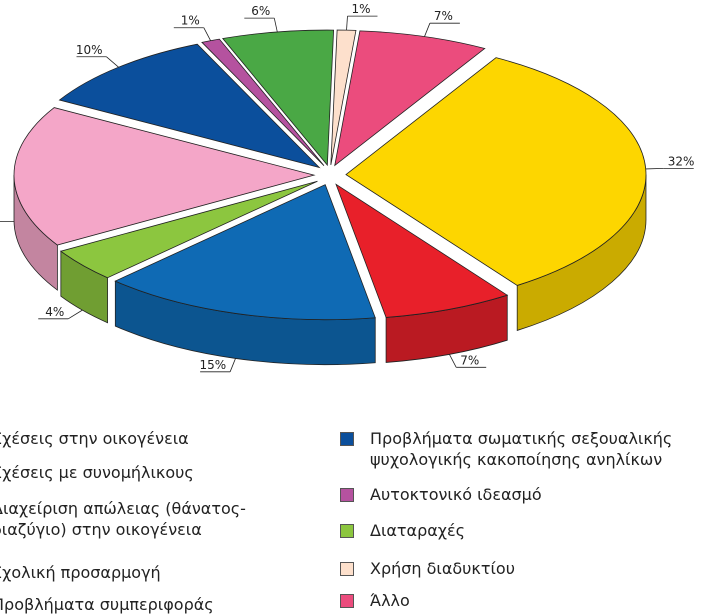 This screenshot has height=614, width=715. What do you see at coordinates (525, 568) in the screenshot?
I see `legend-item: Χρήση διαδυκτίου` at bounding box center [525, 568].